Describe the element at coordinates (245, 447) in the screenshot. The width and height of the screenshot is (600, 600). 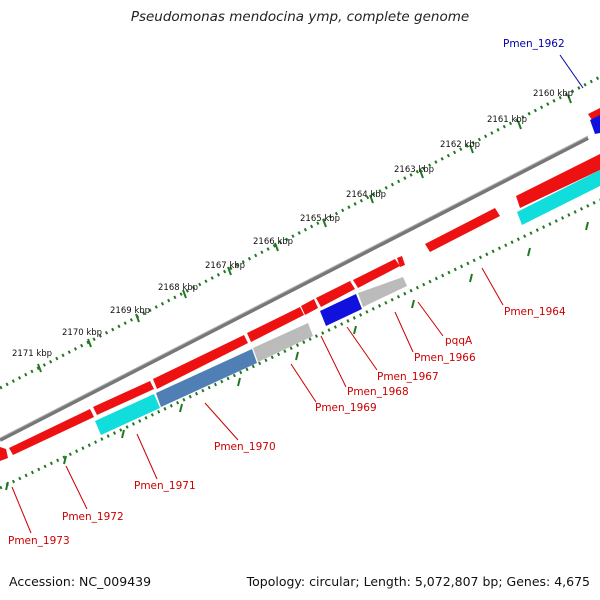
I see `gene-label-pmen-1970: Pmen_1970` at that location.